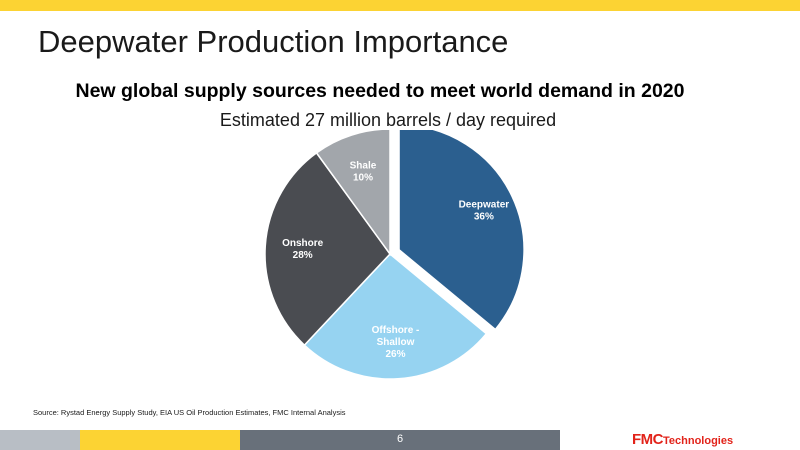  I want to click on footer-segment-gray, so click(40, 440).